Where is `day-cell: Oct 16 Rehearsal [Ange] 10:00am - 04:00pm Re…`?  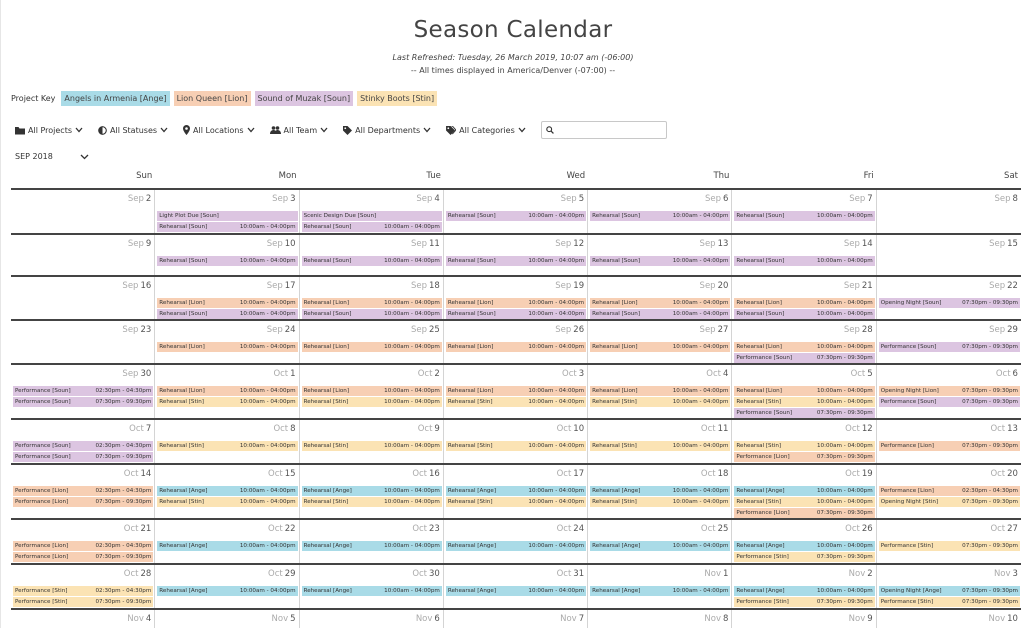
day-cell: Oct 16 Rehearsal [Ange] 10:00am - 04:00pm Re… is located at coordinates (372, 491).